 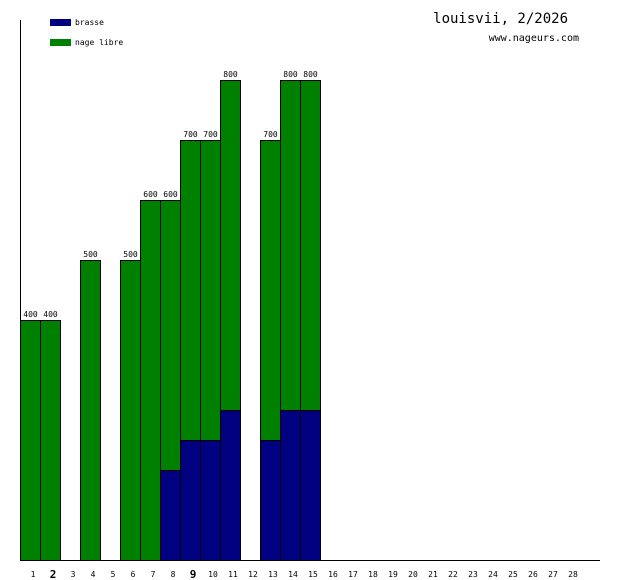 What do you see at coordinates (93, 574) in the screenshot?
I see `x-tick-label-4: 4` at bounding box center [93, 574].